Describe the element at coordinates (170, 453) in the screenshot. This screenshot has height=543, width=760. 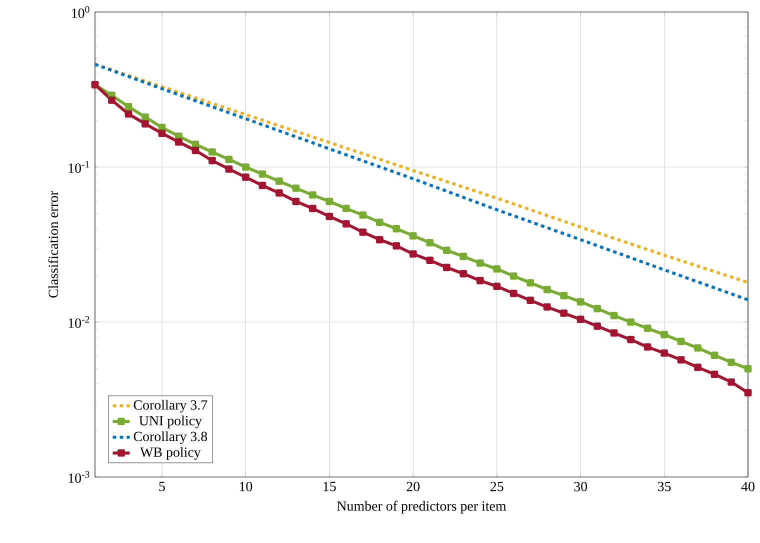
I see `legend-label: WB policy` at that location.